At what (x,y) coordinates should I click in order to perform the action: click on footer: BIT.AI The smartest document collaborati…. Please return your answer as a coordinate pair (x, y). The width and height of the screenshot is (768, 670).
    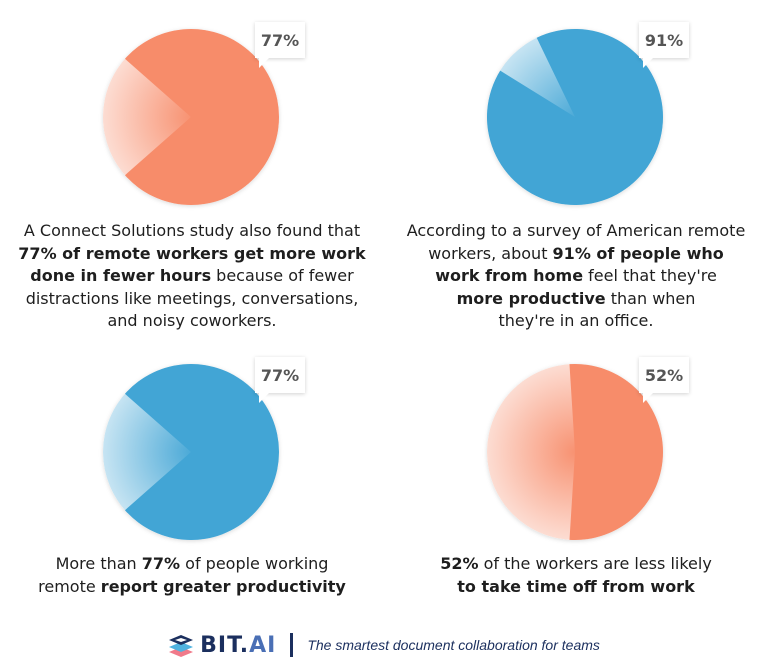
    Looking at the image, I should click on (384, 645).